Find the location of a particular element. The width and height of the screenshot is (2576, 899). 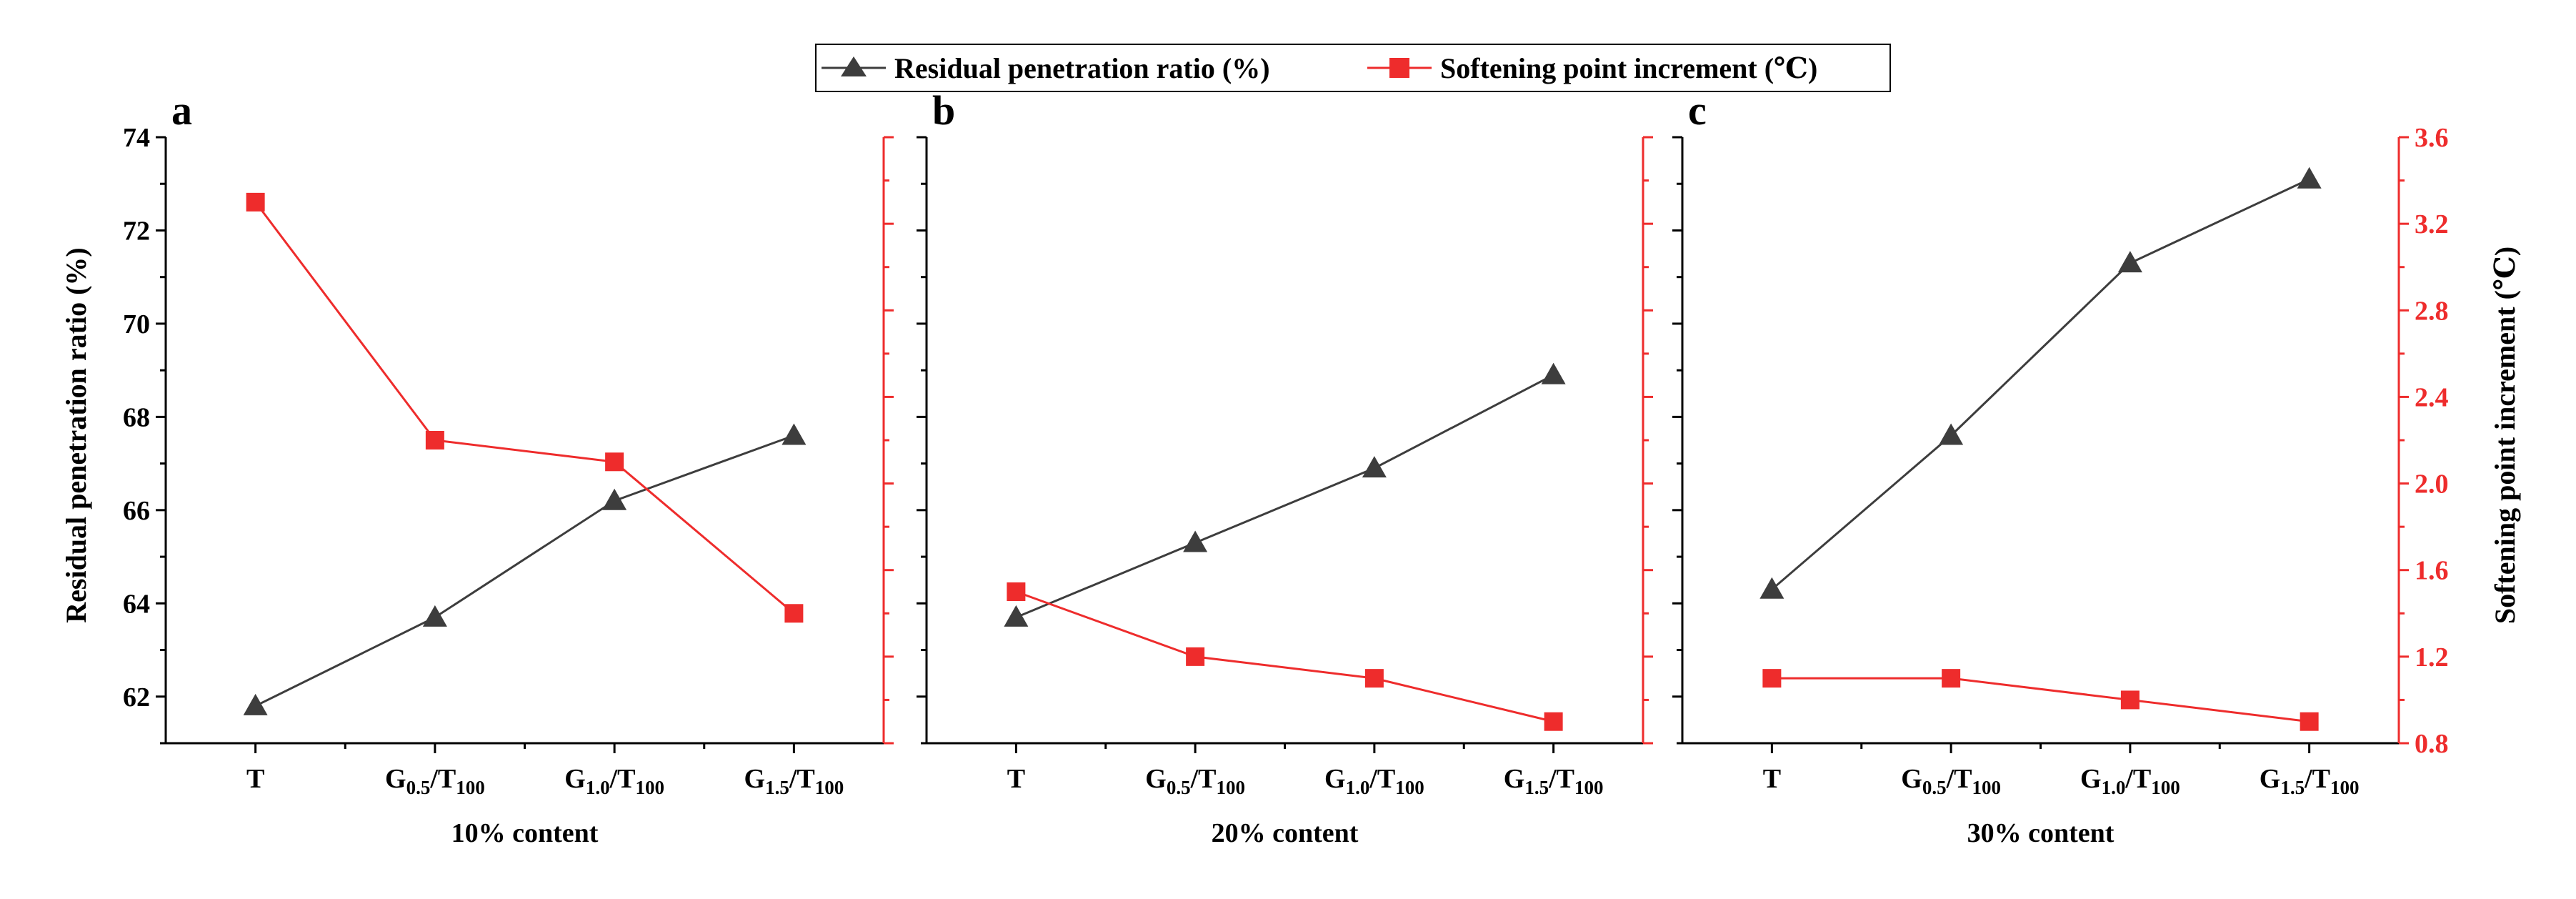

right-tick-label: 3.6 is located at coordinates (2432, 138).